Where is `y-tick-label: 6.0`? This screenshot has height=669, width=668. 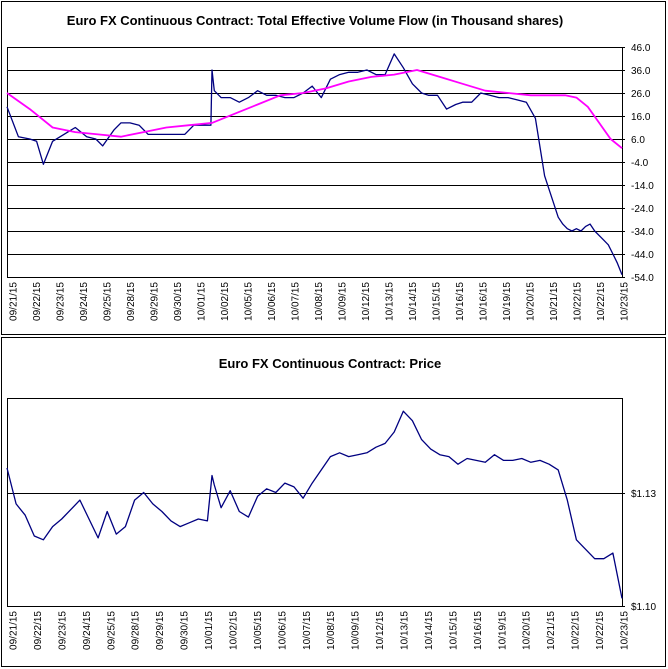
y-tick-label: 6.0 is located at coordinates (638, 140).